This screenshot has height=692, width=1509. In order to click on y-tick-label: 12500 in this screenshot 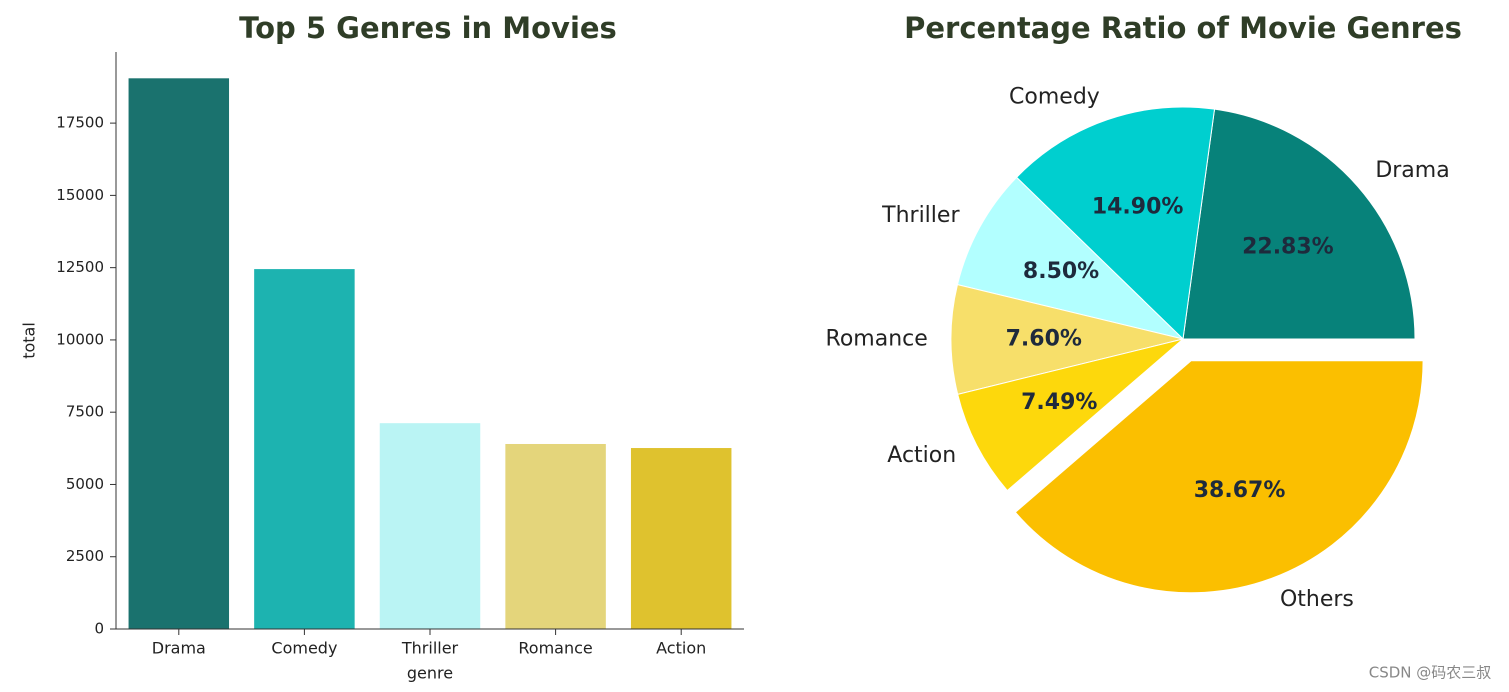, I will do `click(80, 267)`.